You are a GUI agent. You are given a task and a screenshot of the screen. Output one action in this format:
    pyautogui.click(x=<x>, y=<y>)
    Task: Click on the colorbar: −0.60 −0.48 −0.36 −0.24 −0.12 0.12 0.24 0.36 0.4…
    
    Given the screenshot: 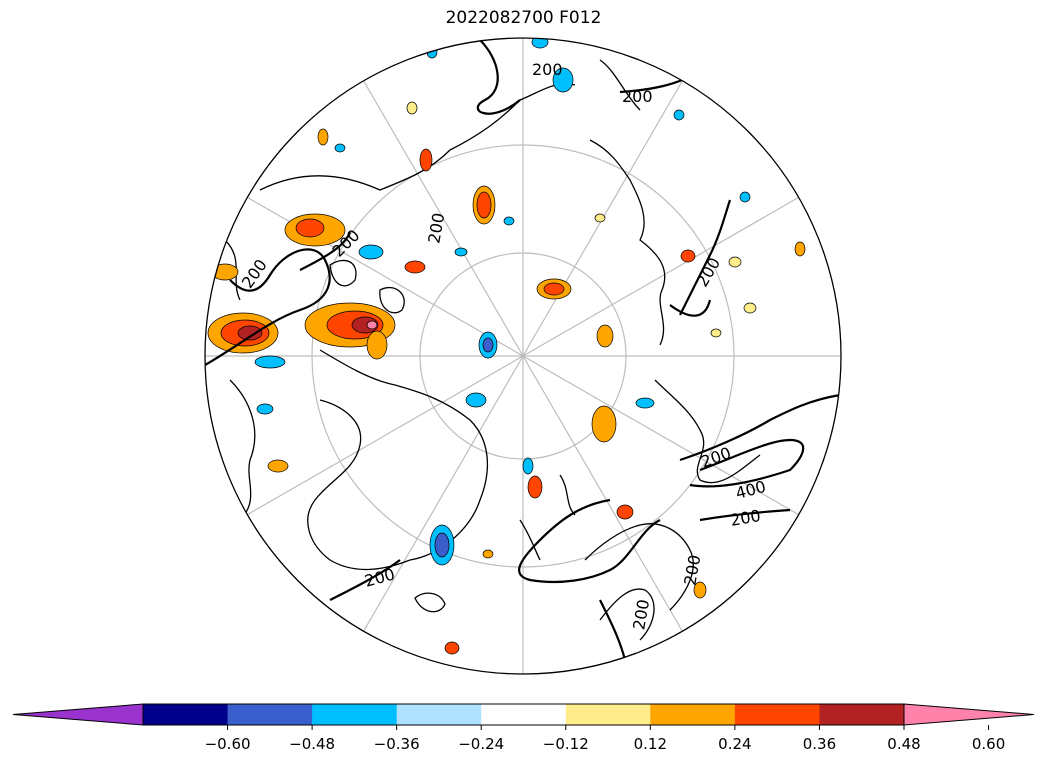 What is the action you would take?
    pyautogui.click(x=523, y=728)
    